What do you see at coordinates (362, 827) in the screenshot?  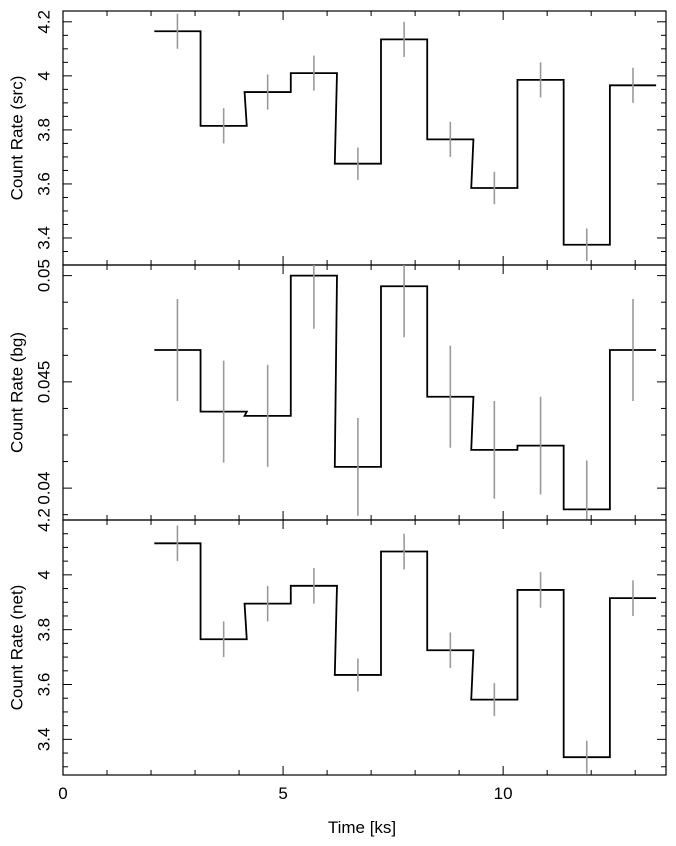 I see `x-axis-label: Time [ks]` at bounding box center [362, 827].